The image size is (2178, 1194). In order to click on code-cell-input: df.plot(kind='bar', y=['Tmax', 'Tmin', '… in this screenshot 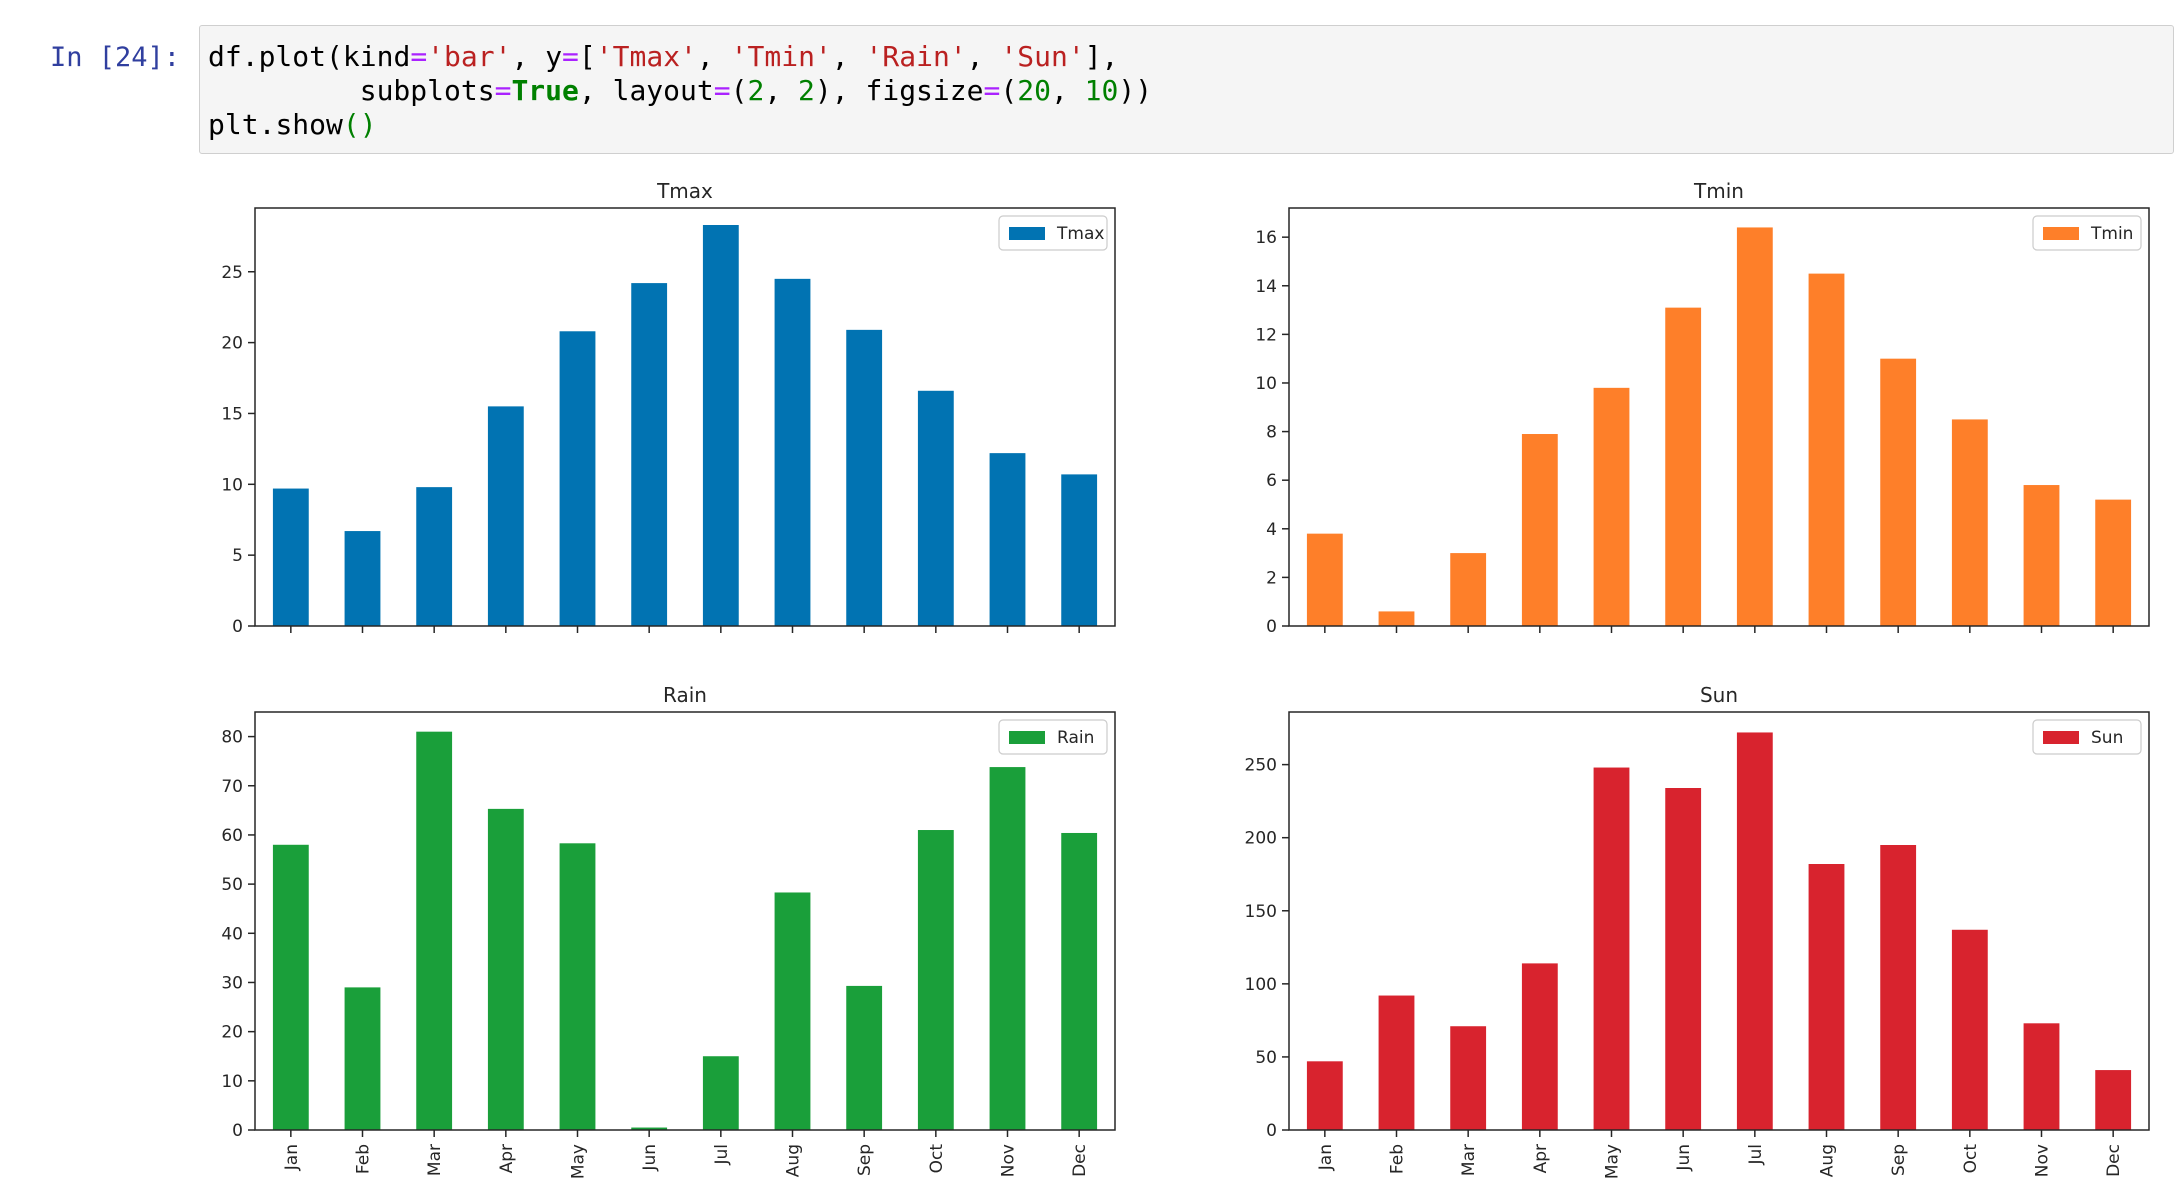, I will do `click(1186, 89)`.